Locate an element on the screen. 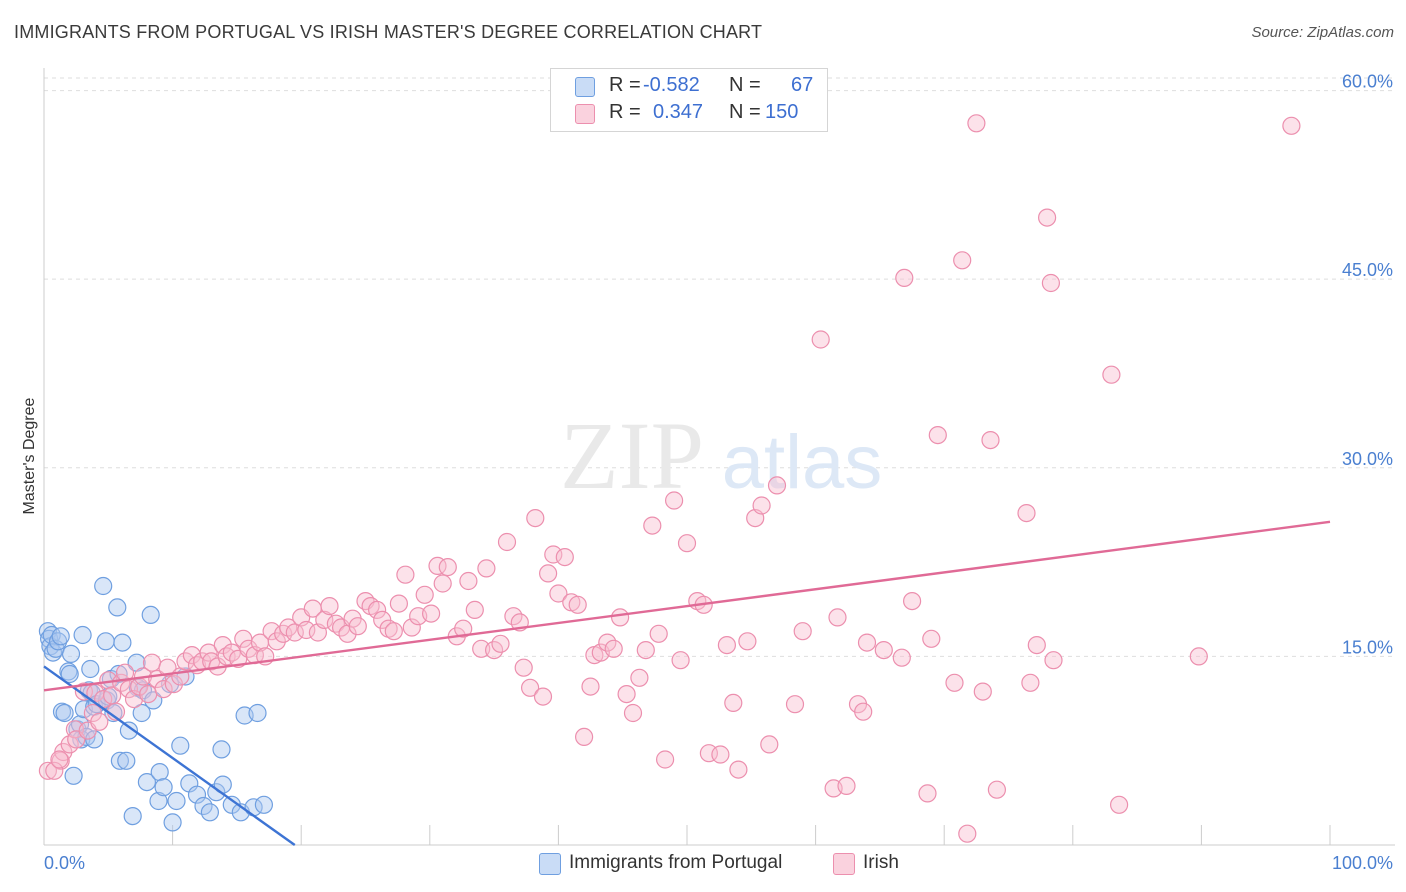 The height and width of the screenshot is (892, 1406). x-tick-label: 0.0% is located at coordinates (64, 863).